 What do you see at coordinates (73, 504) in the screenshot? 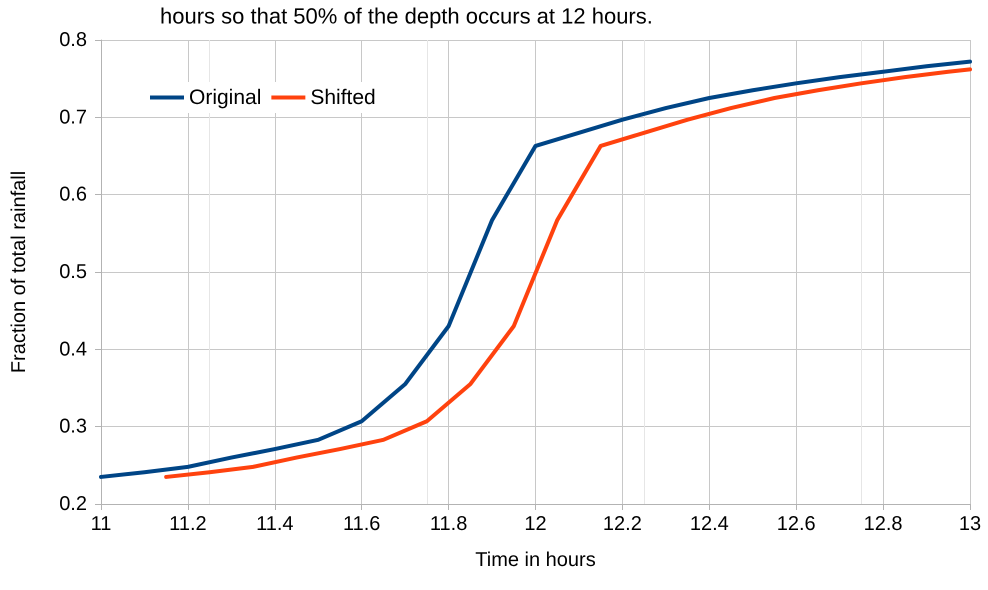
I see `y-tick-label: 0.2` at bounding box center [73, 504].